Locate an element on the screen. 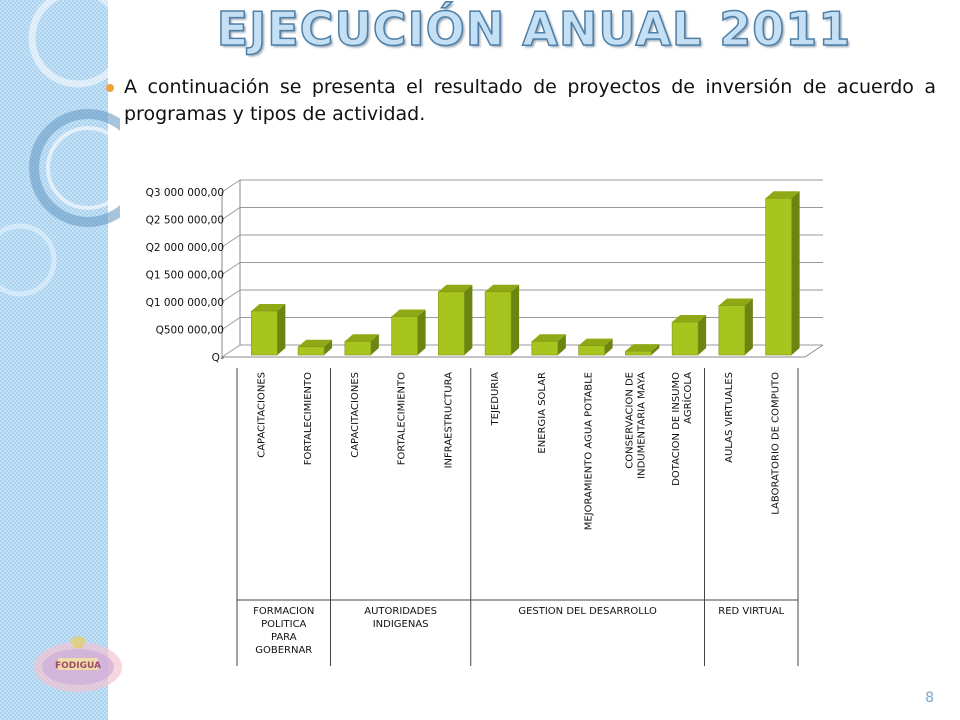  x-category-label-5: TEJEDURIA is located at coordinates (495, 399).